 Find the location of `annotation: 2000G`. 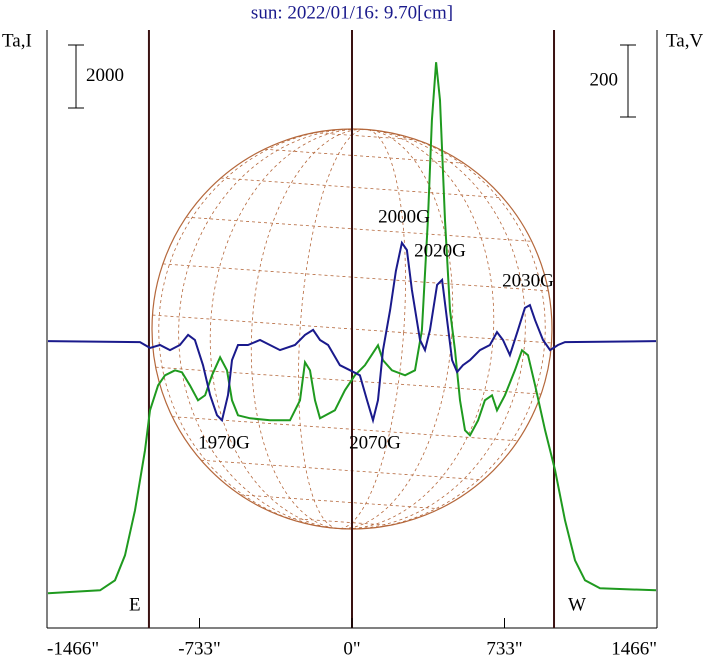

annotation: 2000G is located at coordinates (404, 216).